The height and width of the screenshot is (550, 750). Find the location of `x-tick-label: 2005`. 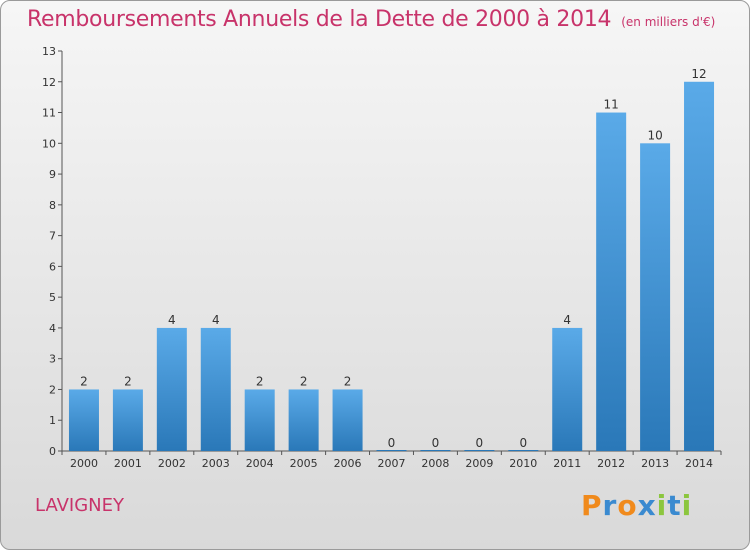

x-tick-label: 2005 is located at coordinates (304, 463).